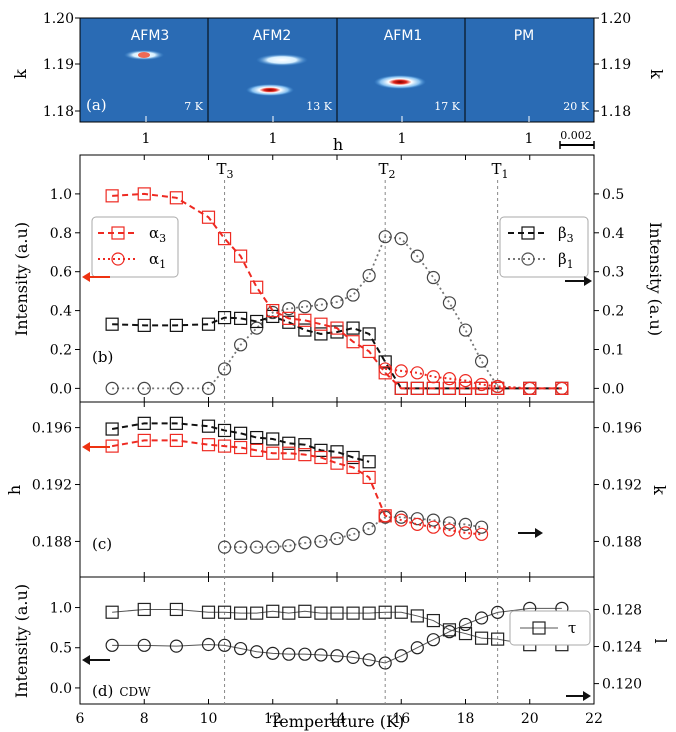  I want to click on legend-label-alpha3: α3, so click(157, 234).